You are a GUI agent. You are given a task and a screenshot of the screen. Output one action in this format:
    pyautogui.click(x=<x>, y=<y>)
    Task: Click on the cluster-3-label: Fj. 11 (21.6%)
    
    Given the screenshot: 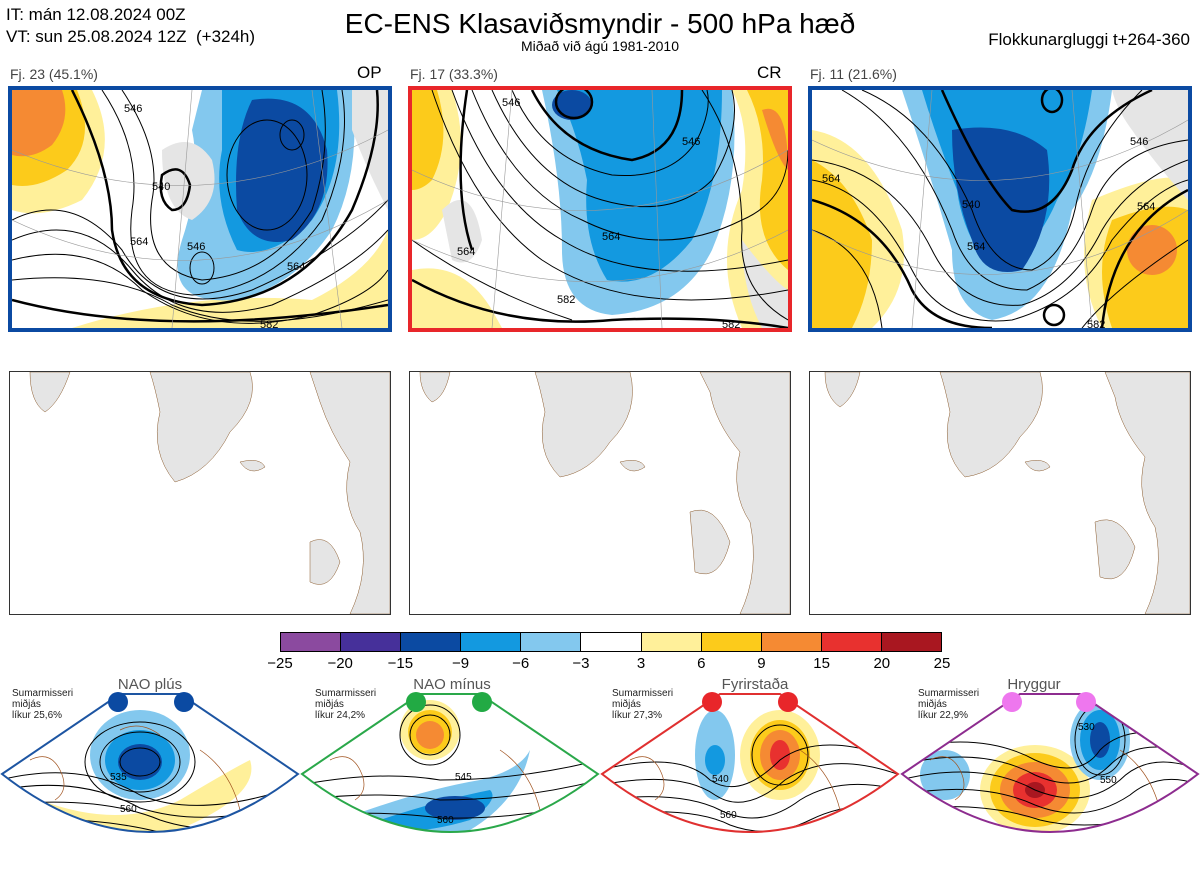 What is the action you would take?
    pyautogui.click(x=853, y=74)
    